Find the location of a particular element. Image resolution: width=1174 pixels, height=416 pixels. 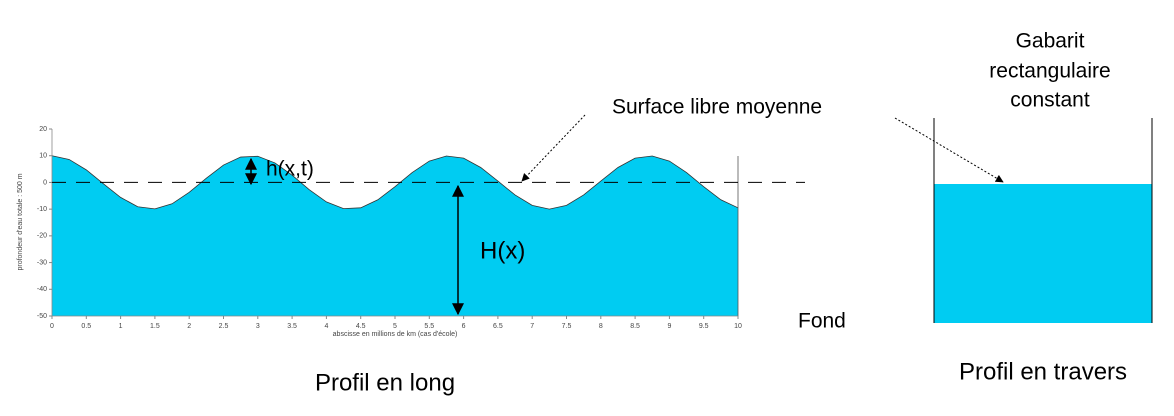

surface-arrow is located at coordinates (553, 148).